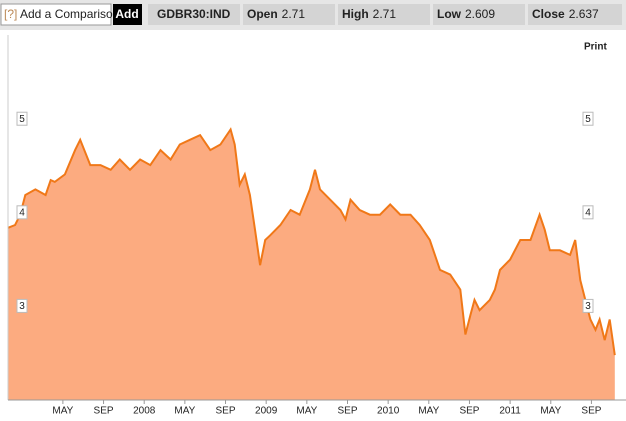  I want to click on x-tick-label: 2010, so click(388, 411).